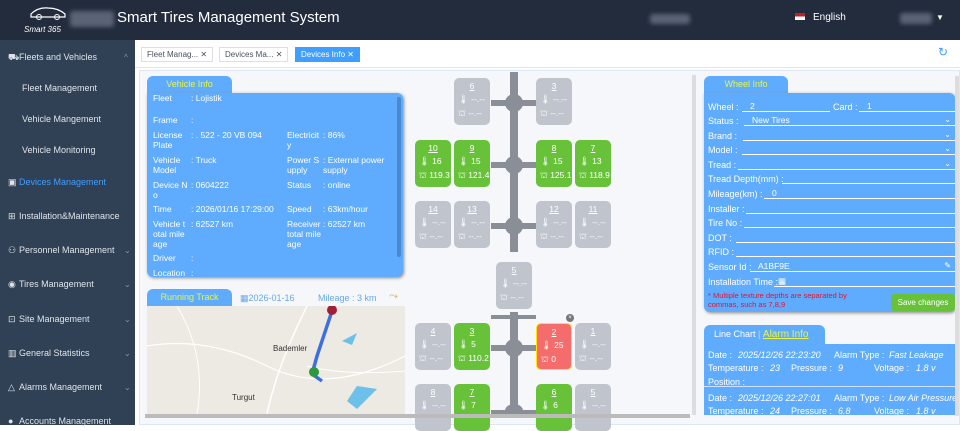 The height and width of the screenshot is (431, 960). What do you see at coordinates (393, 296) in the screenshot?
I see `route-icon: ⤳` at bounding box center [393, 296].